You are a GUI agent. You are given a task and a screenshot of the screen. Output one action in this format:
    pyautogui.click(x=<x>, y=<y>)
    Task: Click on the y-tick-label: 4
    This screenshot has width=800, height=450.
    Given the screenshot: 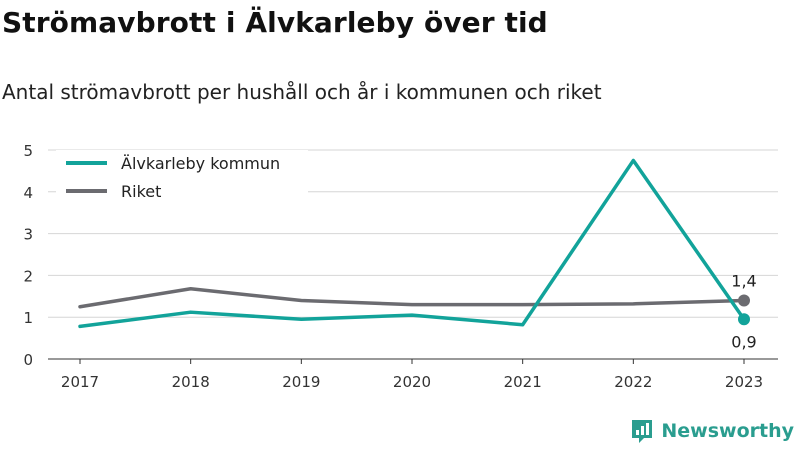 What is the action you would take?
    pyautogui.click(x=28, y=193)
    